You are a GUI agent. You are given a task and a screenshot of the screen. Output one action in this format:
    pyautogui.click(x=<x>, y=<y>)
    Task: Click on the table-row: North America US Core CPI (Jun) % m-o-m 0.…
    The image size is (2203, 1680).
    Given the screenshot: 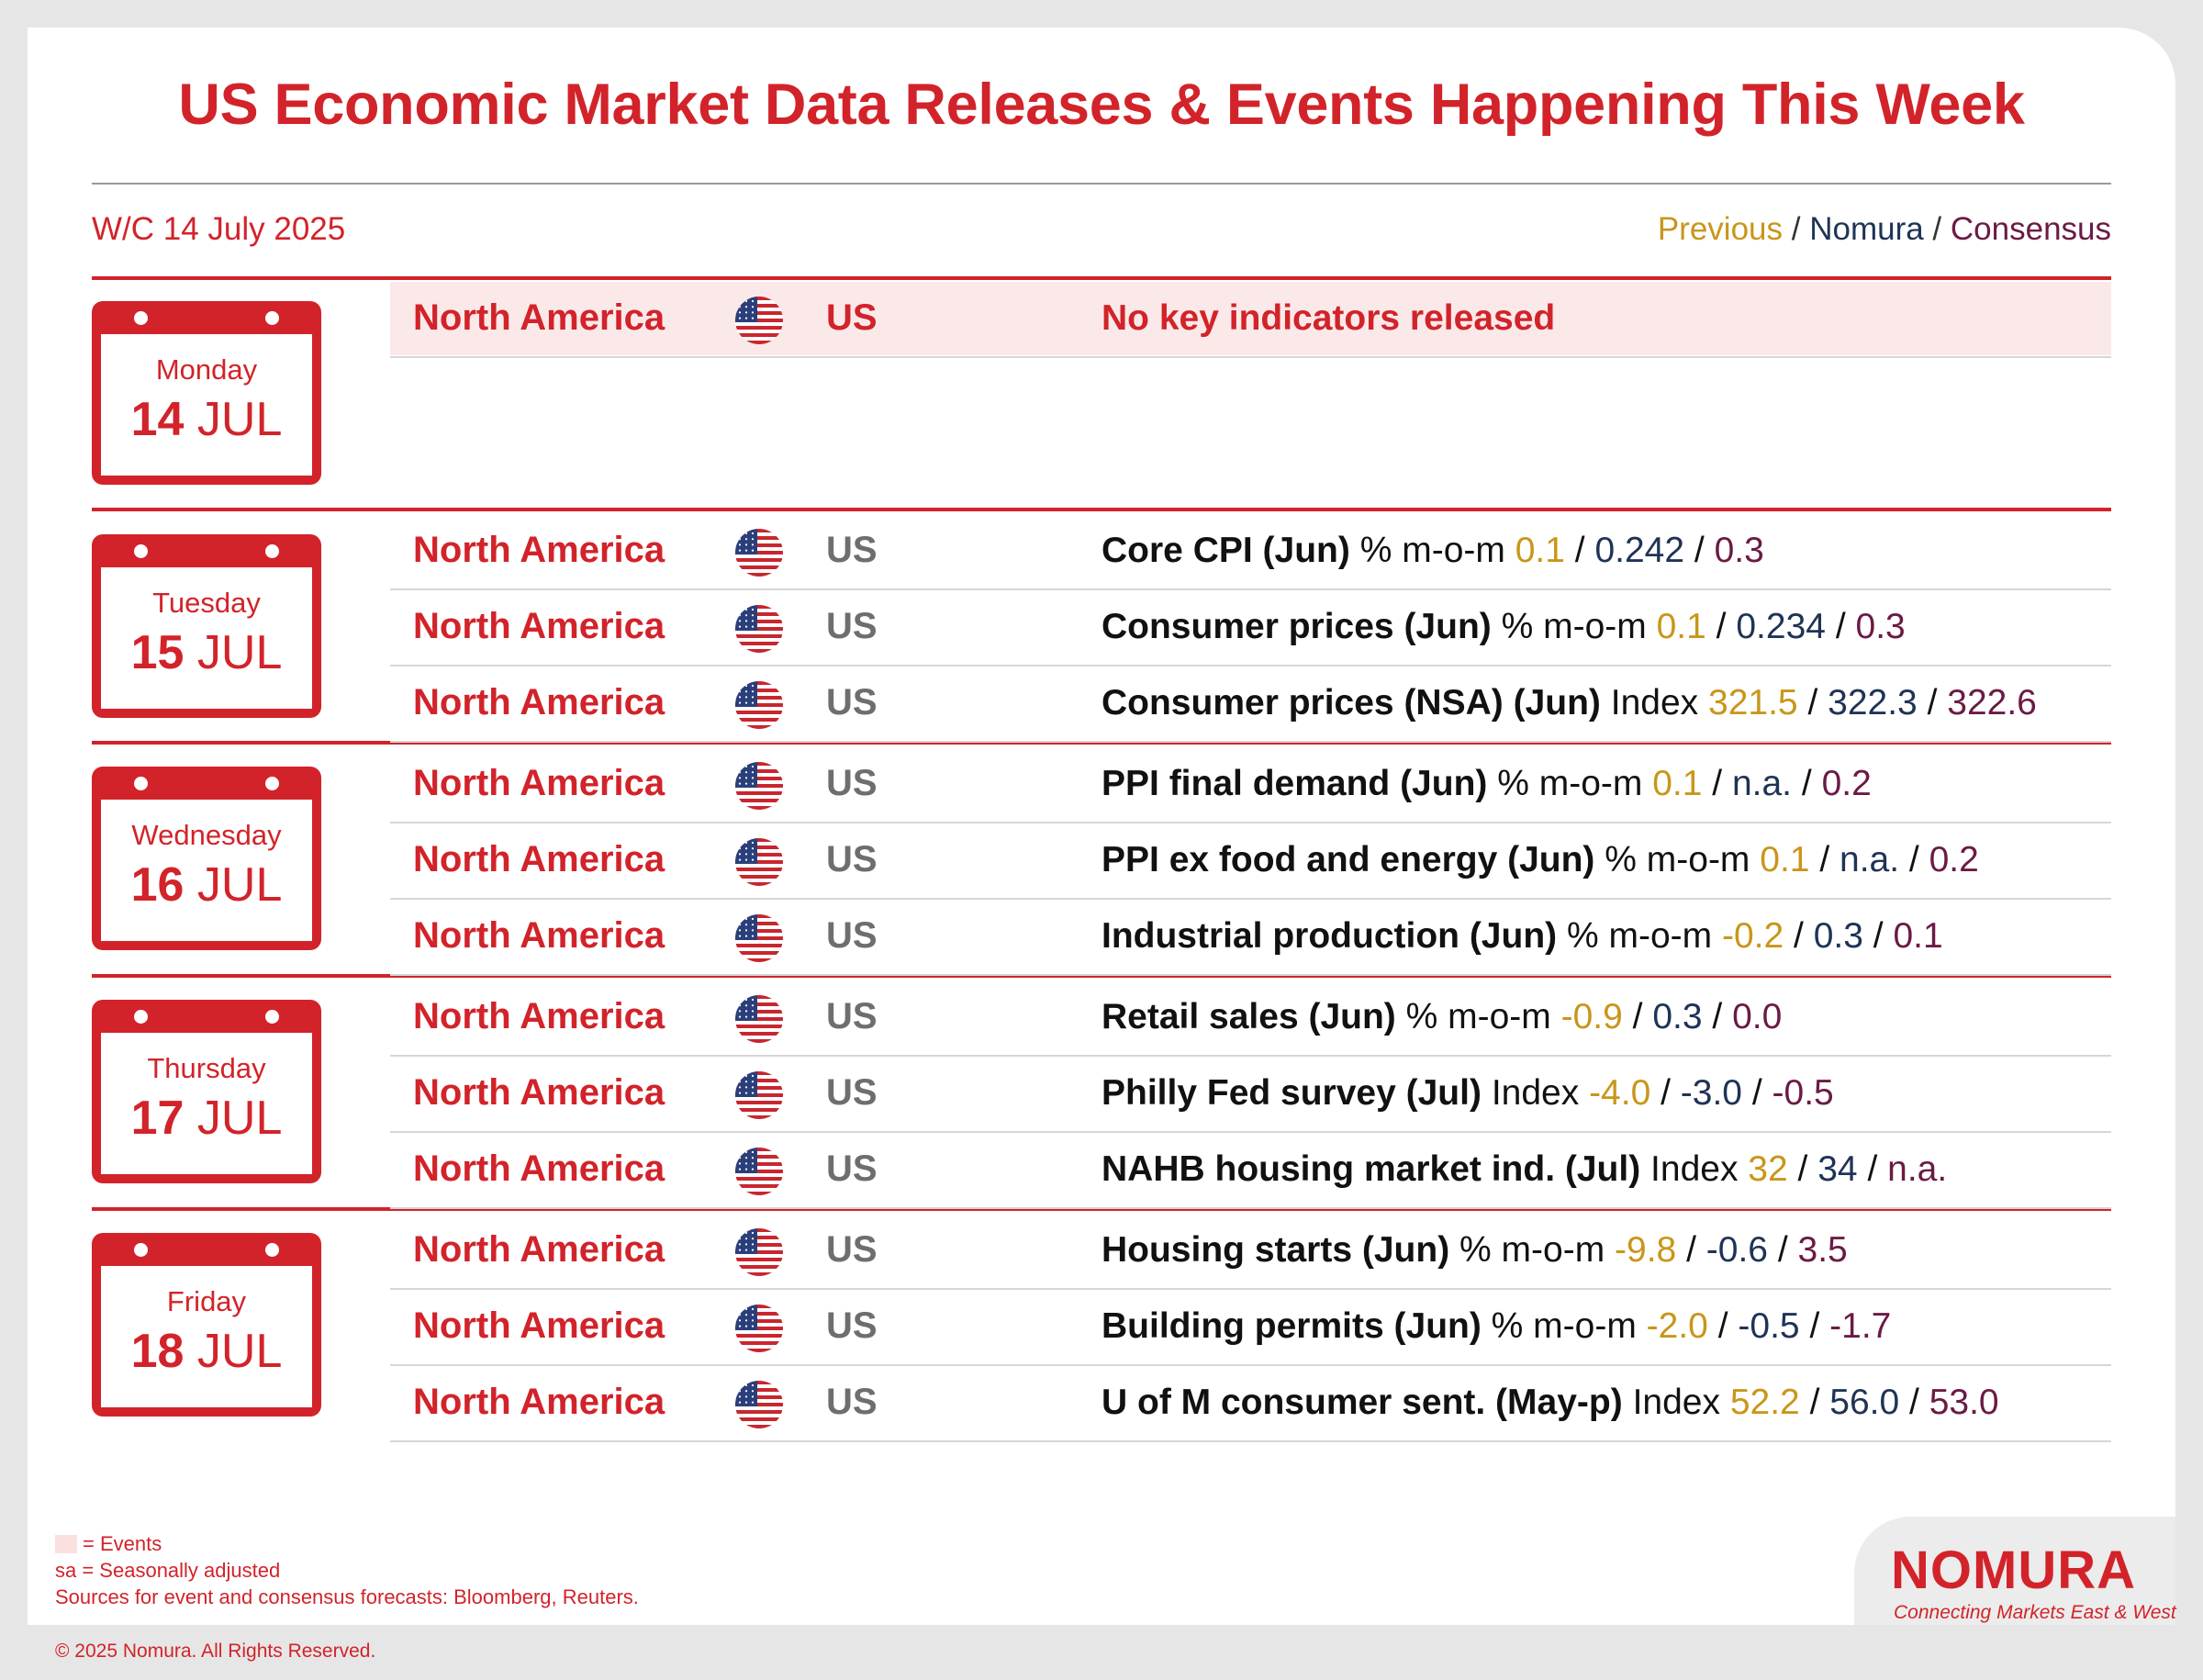 What is the action you would take?
    pyautogui.click(x=1101, y=550)
    